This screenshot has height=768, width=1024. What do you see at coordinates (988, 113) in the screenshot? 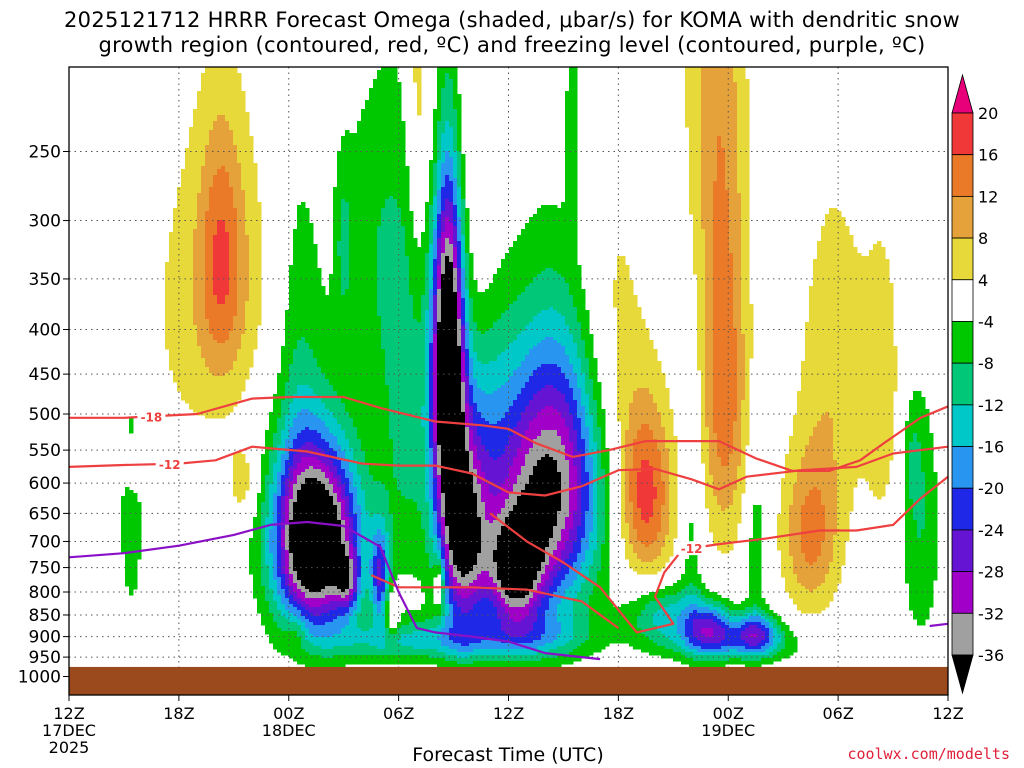
I see `colorbar-label: 20` at bounding box center [988, 113].